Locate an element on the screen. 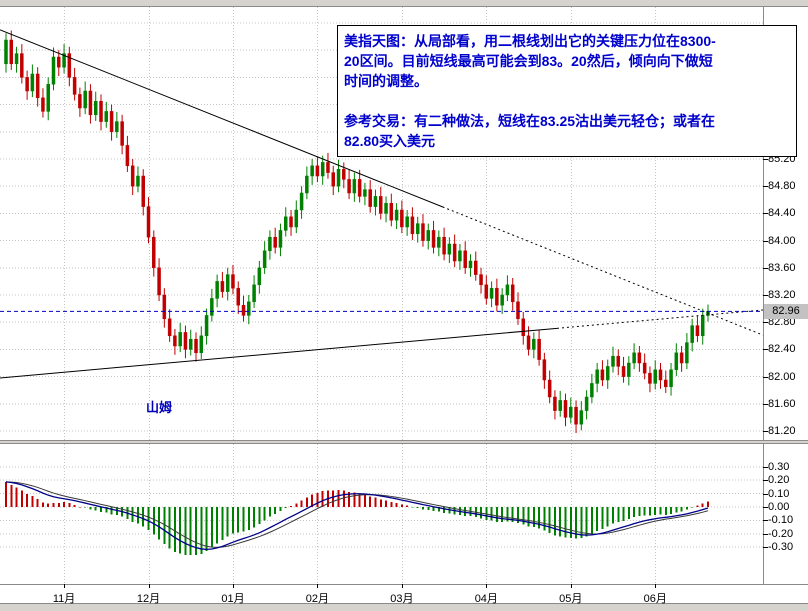 Image resolution: width=808 pixels, height=611 pixels. panel-splitter is located at coordinates (404, 442).